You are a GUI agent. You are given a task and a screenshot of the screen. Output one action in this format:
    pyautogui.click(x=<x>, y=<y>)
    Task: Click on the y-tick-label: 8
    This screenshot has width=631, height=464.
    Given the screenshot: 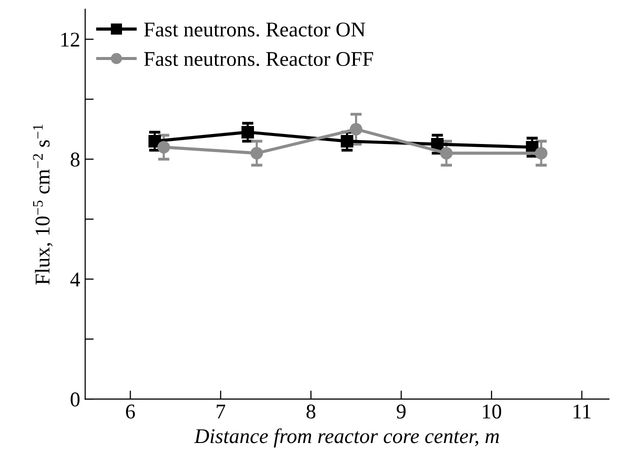 What is the action you would take?
    pyautogui.click(x=75, y=159)
    